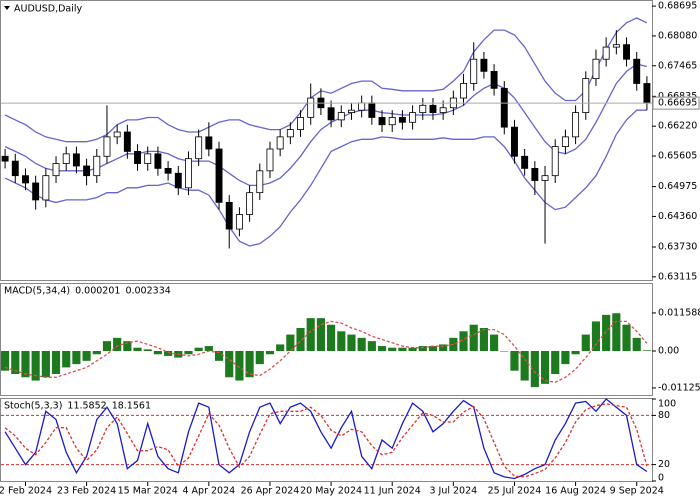 The height and width of the screenshot is (500, 700). I want to click on x-tick-label: 20 May 2024, so click(331, 491).